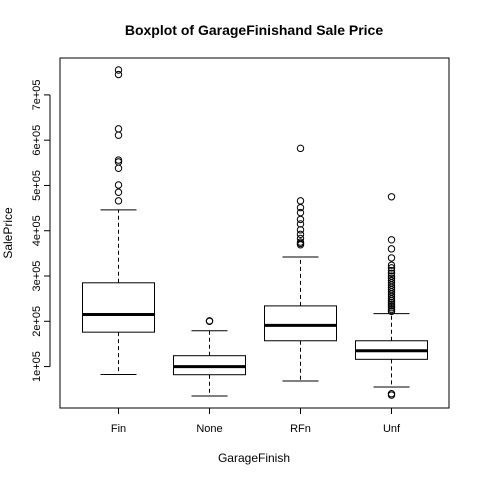 This screenshot has height=480, width=480. Describe the element at coordinates (300, 263) in the screenshot. I see `box-rfn` at that location.